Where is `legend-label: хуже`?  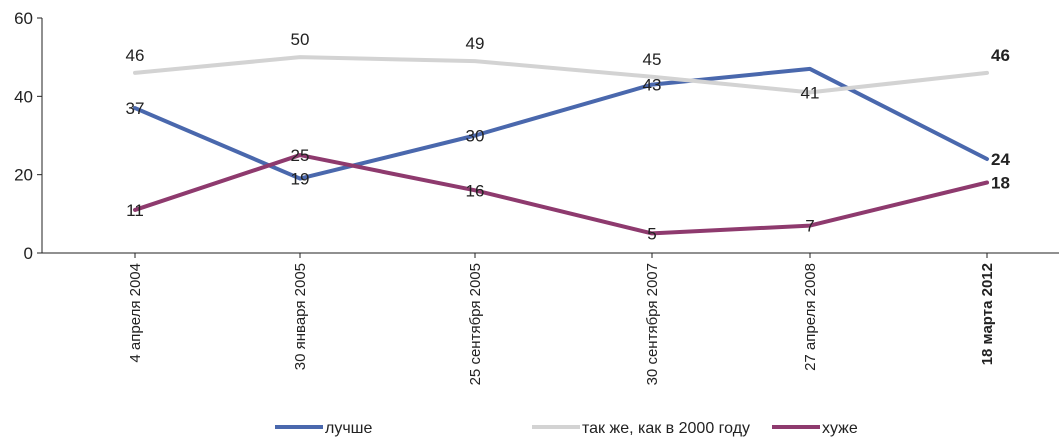 legend-label: хуже is located at coordinates (840, 428).